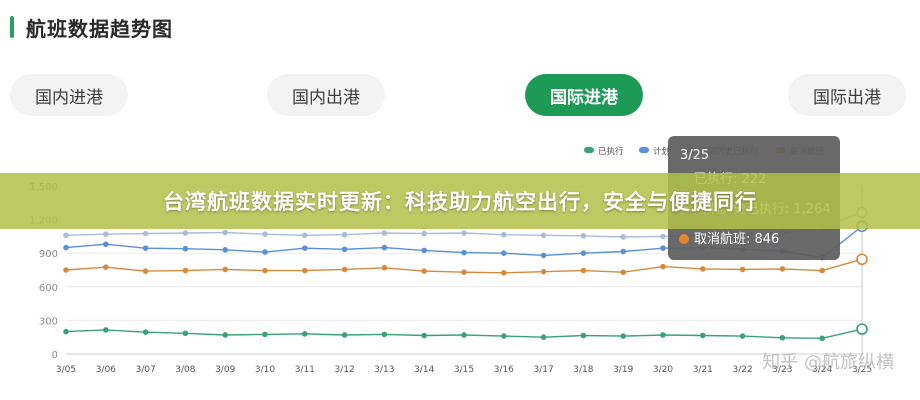  What do you see at coordinates (828, 362) in the screenshot?
I see `watermark: 知乎 @航旅纵横` at bounding box center [828, 362].